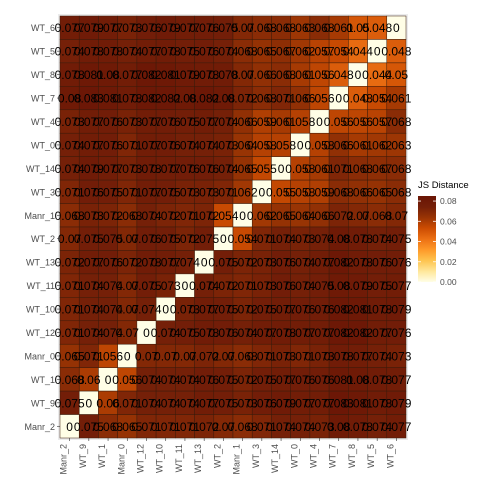  I want to click on cell-value-label: 0.059, so click(262, 122).